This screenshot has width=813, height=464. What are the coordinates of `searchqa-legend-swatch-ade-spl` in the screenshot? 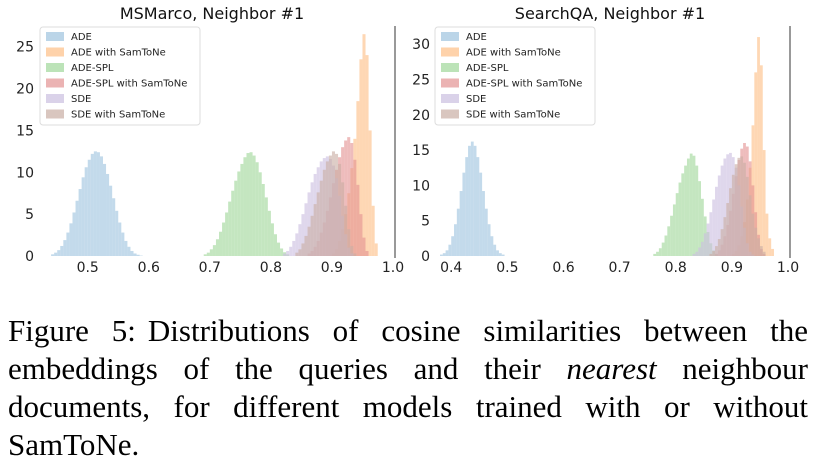 It's located at (450, 67).